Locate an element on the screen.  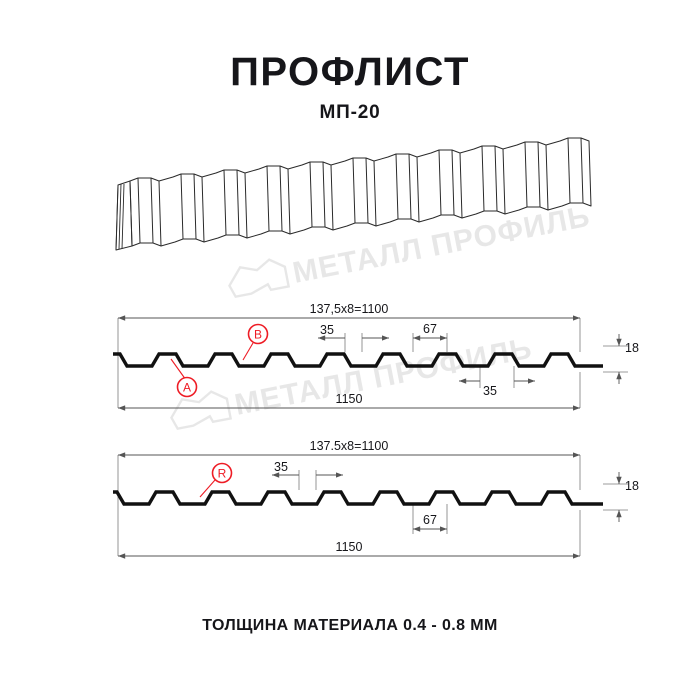
profile-top-waveform is located at coordinates (358, 360).